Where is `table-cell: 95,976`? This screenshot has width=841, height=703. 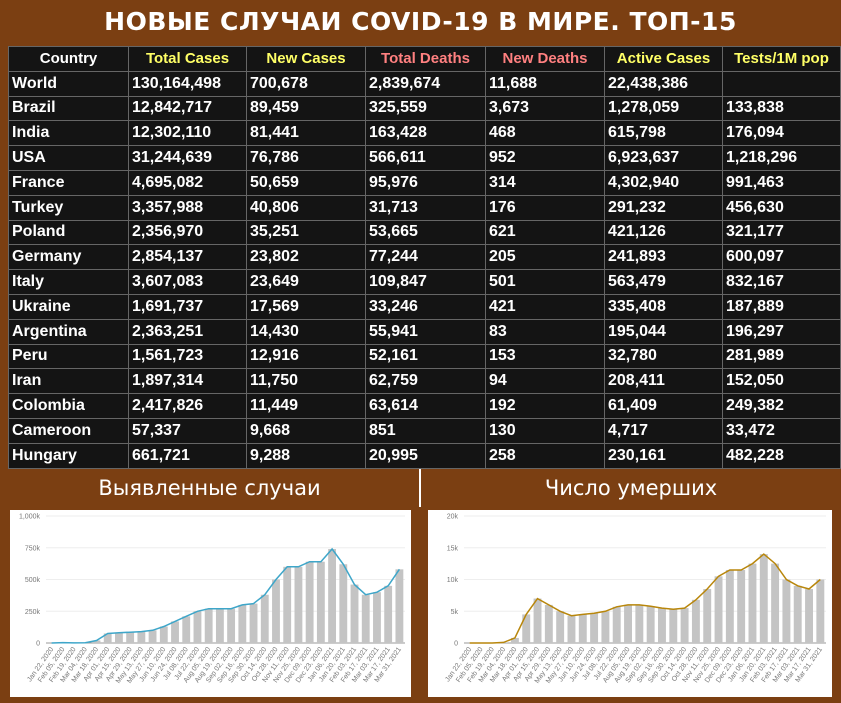 table-cell: 95,976 is located at coordinates (425, 182).